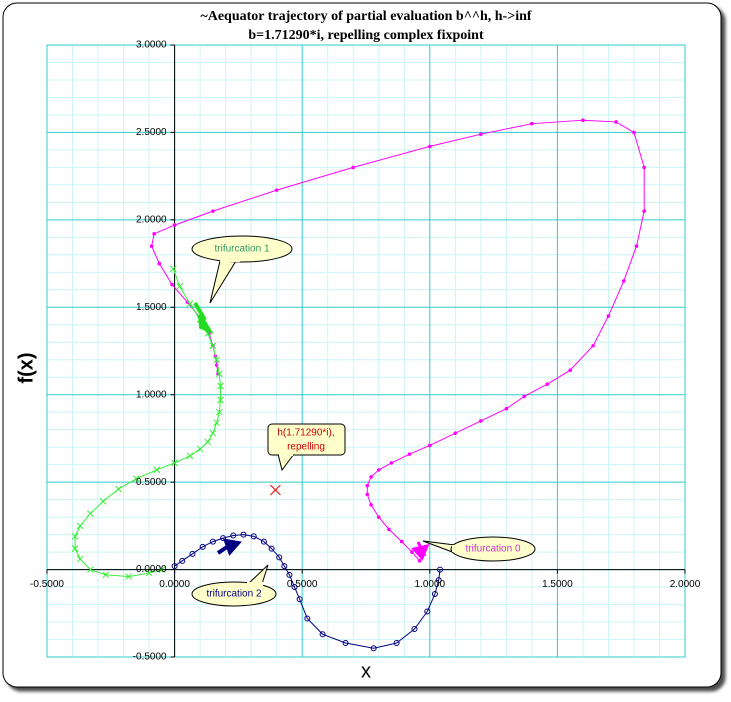 The width and height of the screenshot is (731, 702). What do you see at coordinates (47, 584) in the screenshot?
I see `x-tick-label: -0.5000` at bounding box center [47, 584].